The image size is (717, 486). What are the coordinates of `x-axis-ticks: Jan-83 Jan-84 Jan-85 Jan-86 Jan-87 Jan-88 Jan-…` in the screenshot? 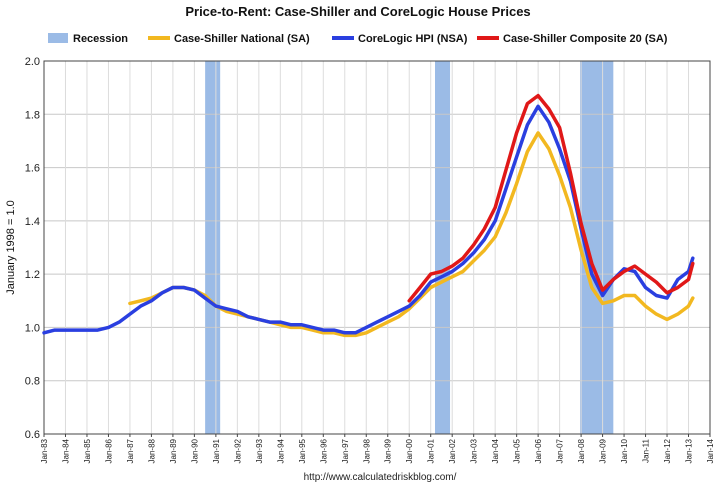 It's located at (377, 448).